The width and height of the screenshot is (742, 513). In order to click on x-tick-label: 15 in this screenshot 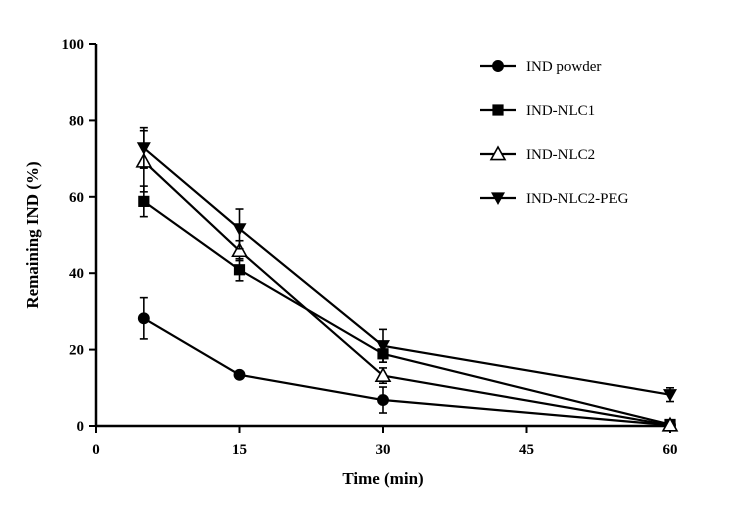, I will do `click(239, 450)`.